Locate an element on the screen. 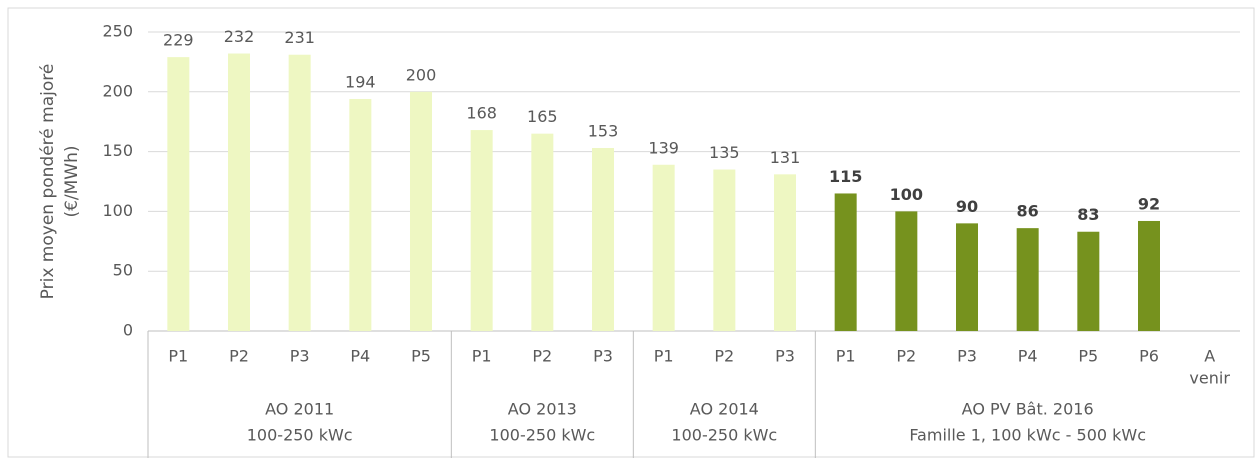 The height and width of the screenshot is (461, 1260). data-label: 83 is located at coordinates (1088, 214).